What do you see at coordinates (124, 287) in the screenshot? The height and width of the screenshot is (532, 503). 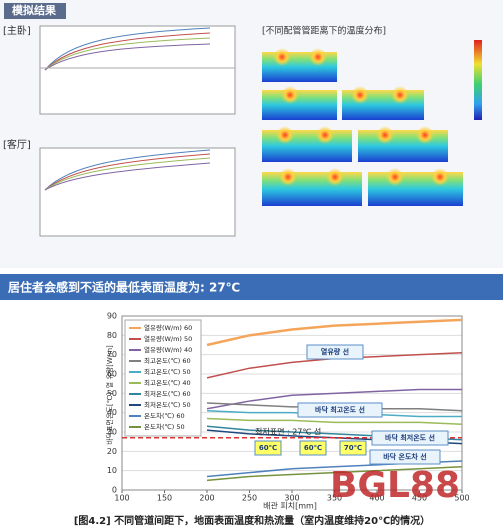 I see `banner: 居住者会感到不适的最低表面温度为: 27℃` at bounding box center [124, 287].